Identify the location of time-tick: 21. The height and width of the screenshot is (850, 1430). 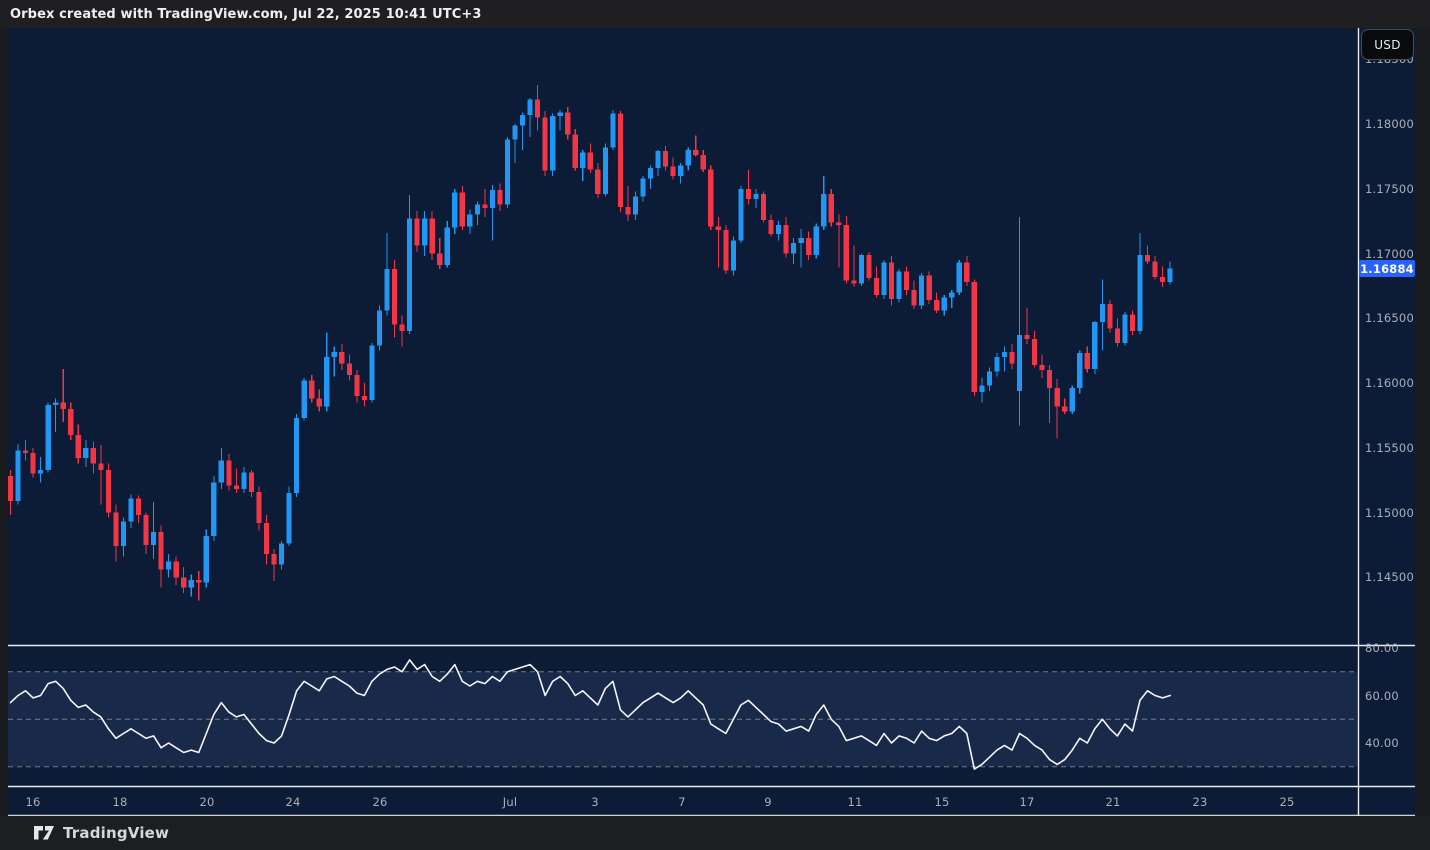
(1113, 802).